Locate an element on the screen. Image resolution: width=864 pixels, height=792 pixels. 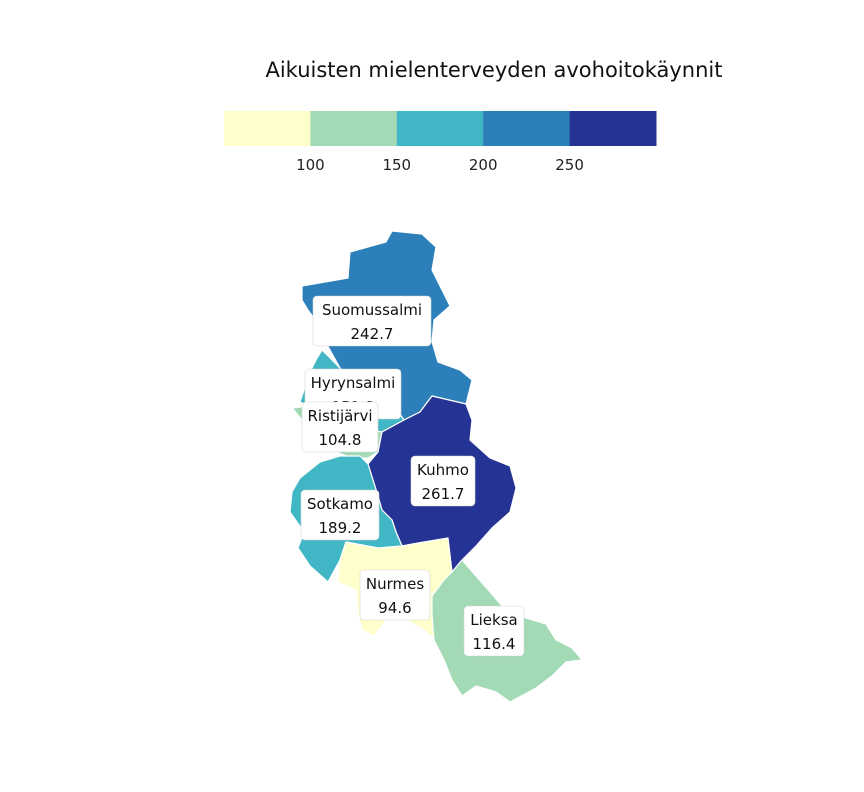
region-name-label: Kuhmo is located at coordinates (443, 470).